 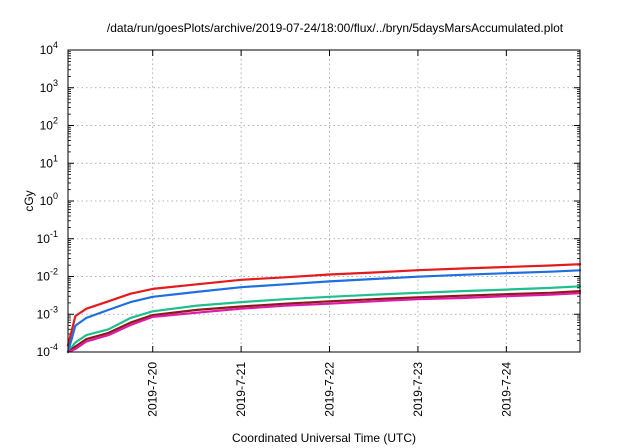 What do you see at coordinates (49, 86) in the screenshot?
I see `y-tick-label: 10³` at bounding box center [49, 86].